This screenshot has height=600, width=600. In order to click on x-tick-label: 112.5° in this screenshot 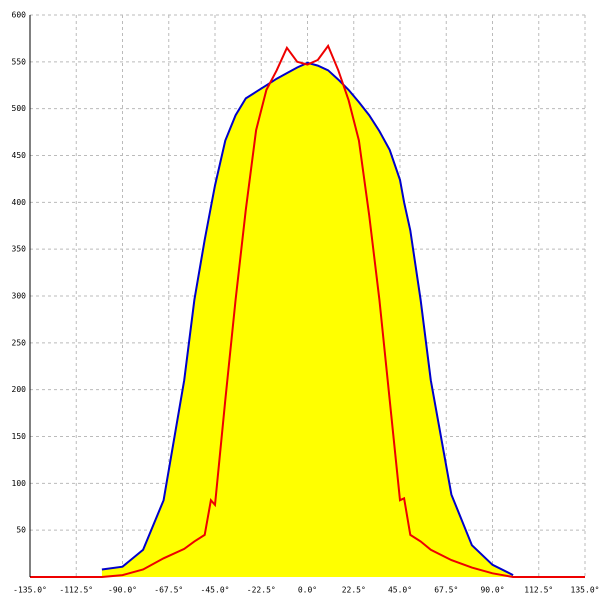, I will do `click(538, 590)`.